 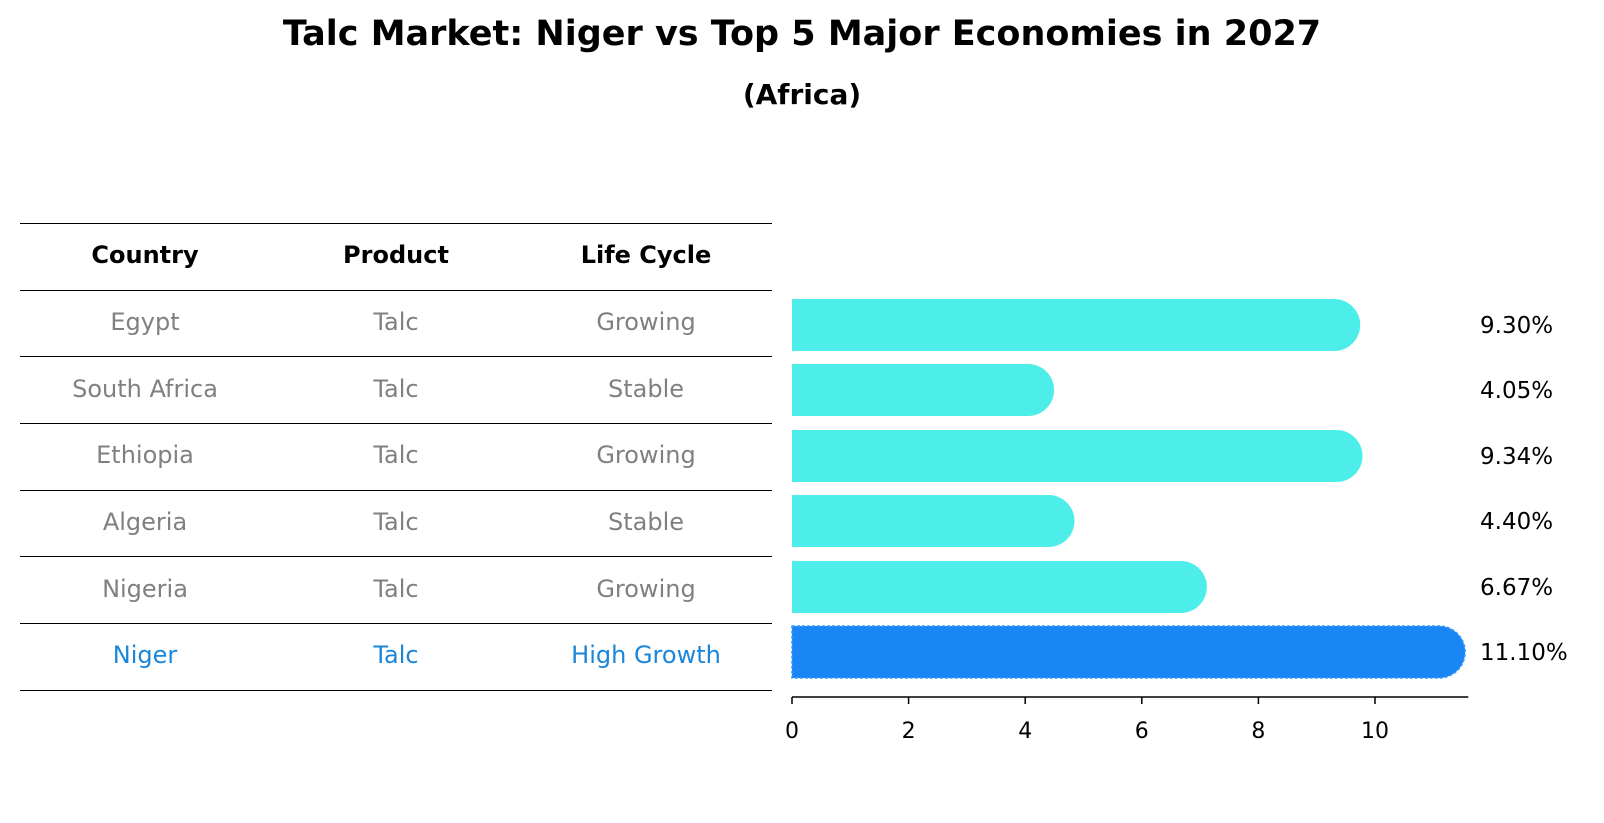 What do you see at coordinates (145, 655) in the screenshot?
I see `table-cell-country: Niger` at bounding box center [145, 655].